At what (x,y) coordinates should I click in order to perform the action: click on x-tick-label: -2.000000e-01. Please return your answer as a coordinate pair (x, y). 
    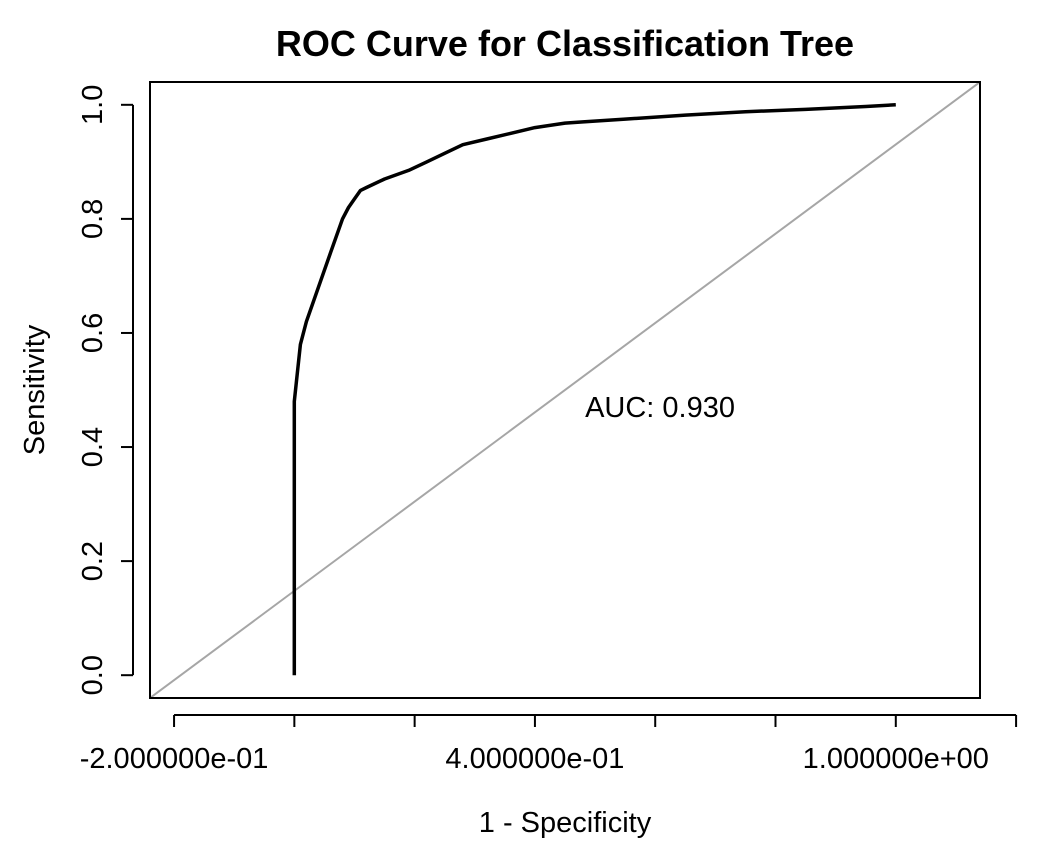
    Looking at the image, I should click on (174, 759).